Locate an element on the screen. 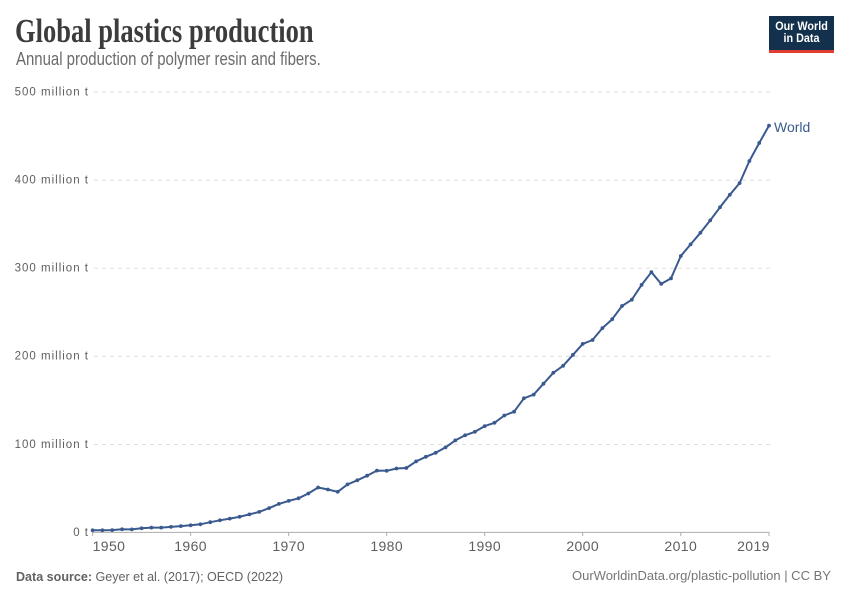 The width and height of the screenshot is (850, 600). svg-text: 500 million t is located at coordinates (52, 92).